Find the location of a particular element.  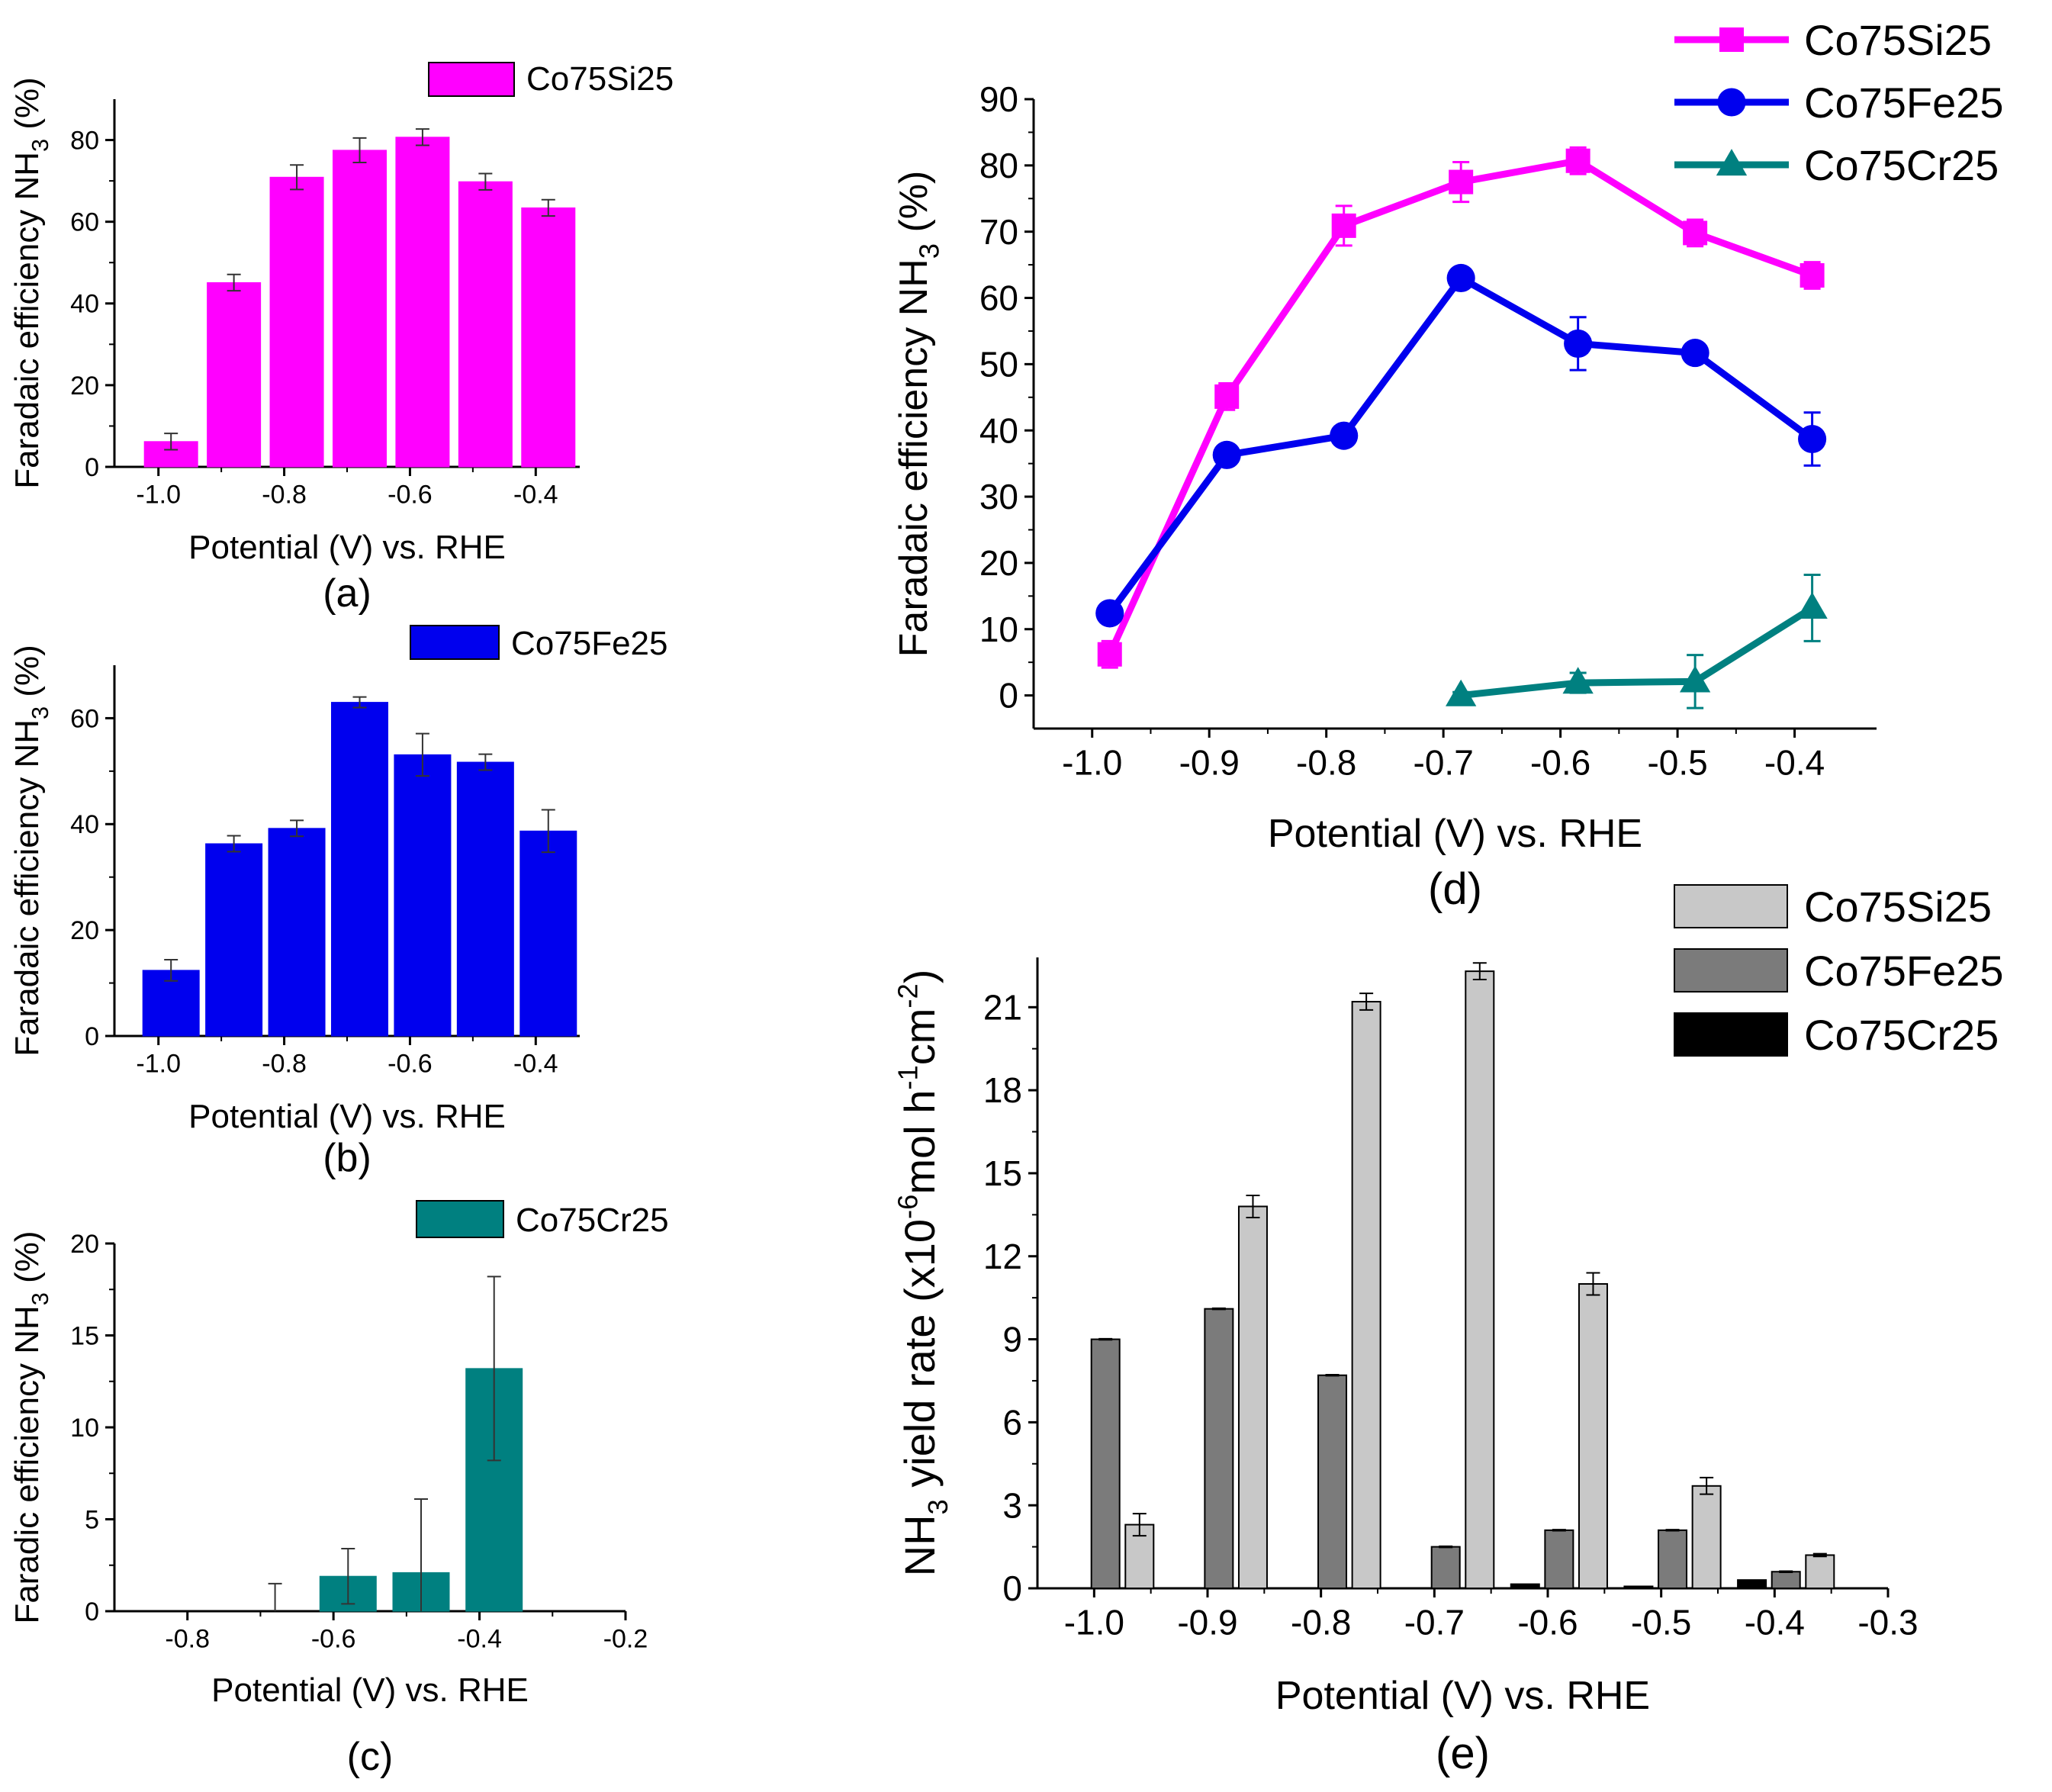

y-tick-label: 70 is located at coordinates (999, 232).